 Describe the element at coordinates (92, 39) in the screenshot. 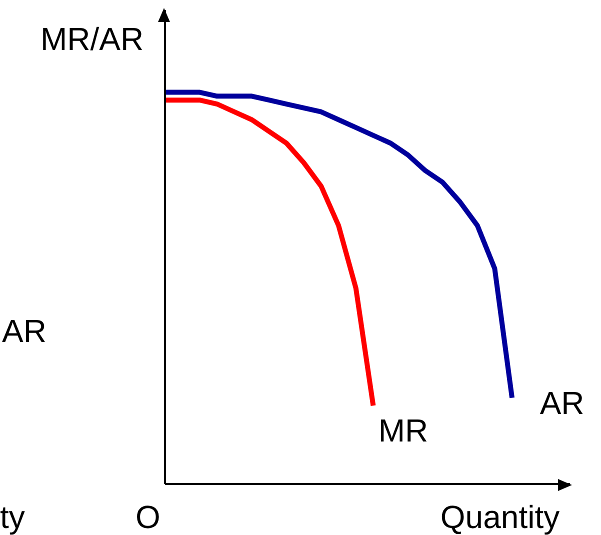

I see `y-axis-title: MR/AR` at that location.